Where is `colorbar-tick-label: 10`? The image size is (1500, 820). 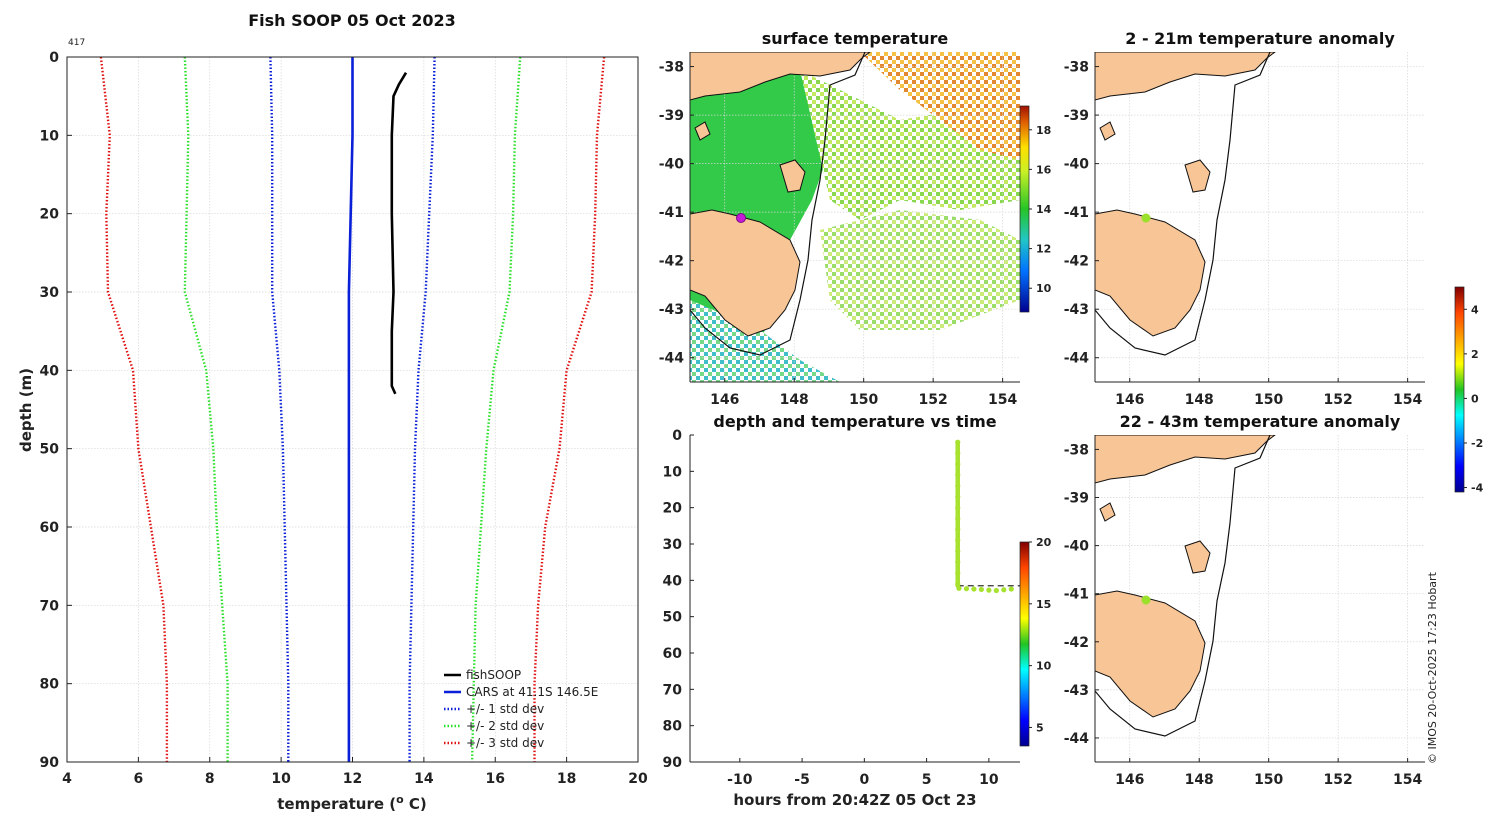
colorbar-tick-label: 10 is located at coordinates (1044, 666).